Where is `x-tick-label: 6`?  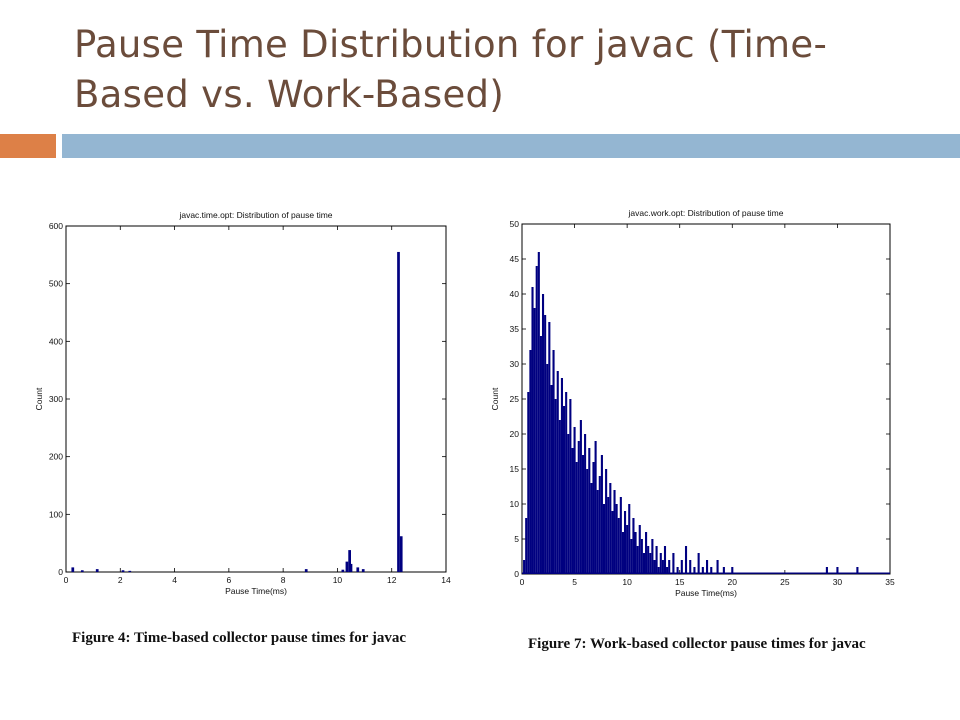 x-tick-label: 6 is located at coordinates (228, 580).